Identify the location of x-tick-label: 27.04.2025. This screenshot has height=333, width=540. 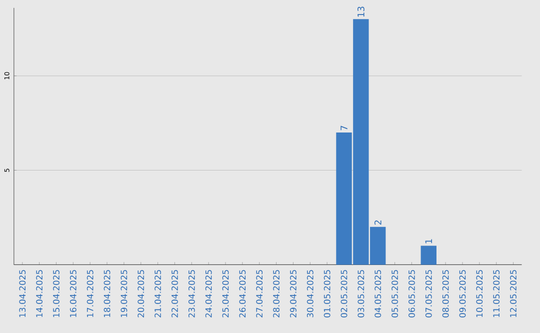
(259, 294).